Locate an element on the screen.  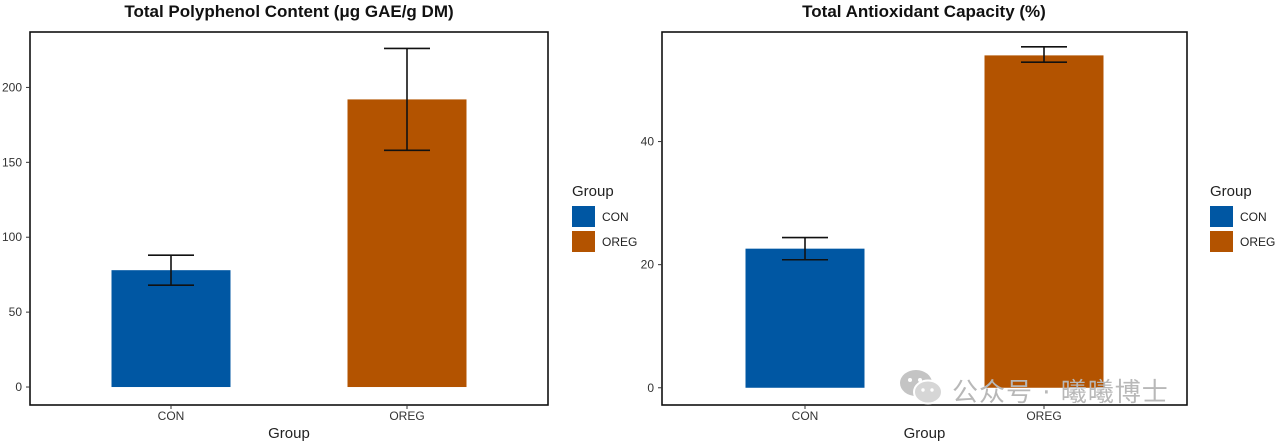
watermark-text: 公众号 · 曦曦博士 is located at coordinates (1060, 393).